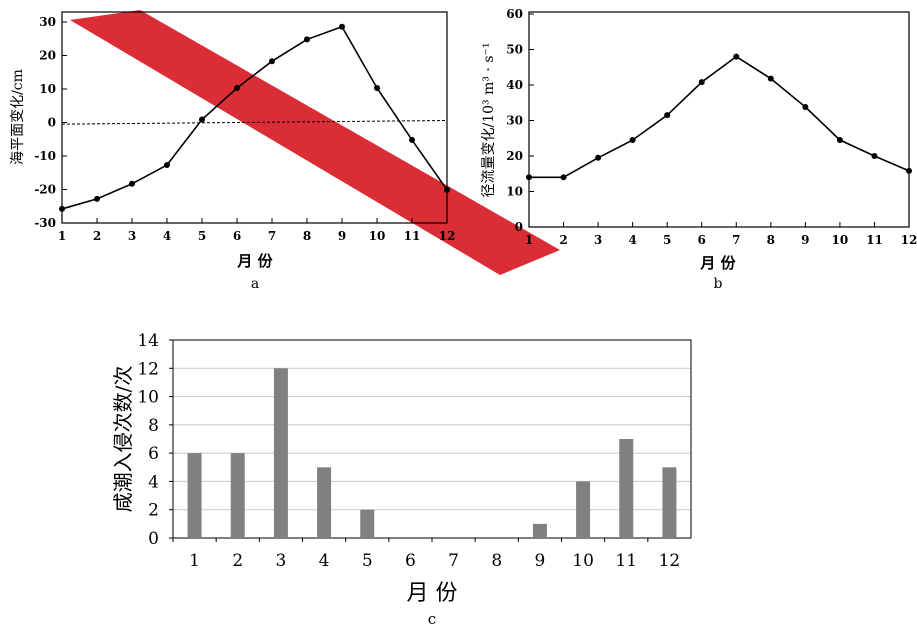  Describe the element at coordinates (153, 511) in the screenshot. I see `y-tick-label: 2` at that location.